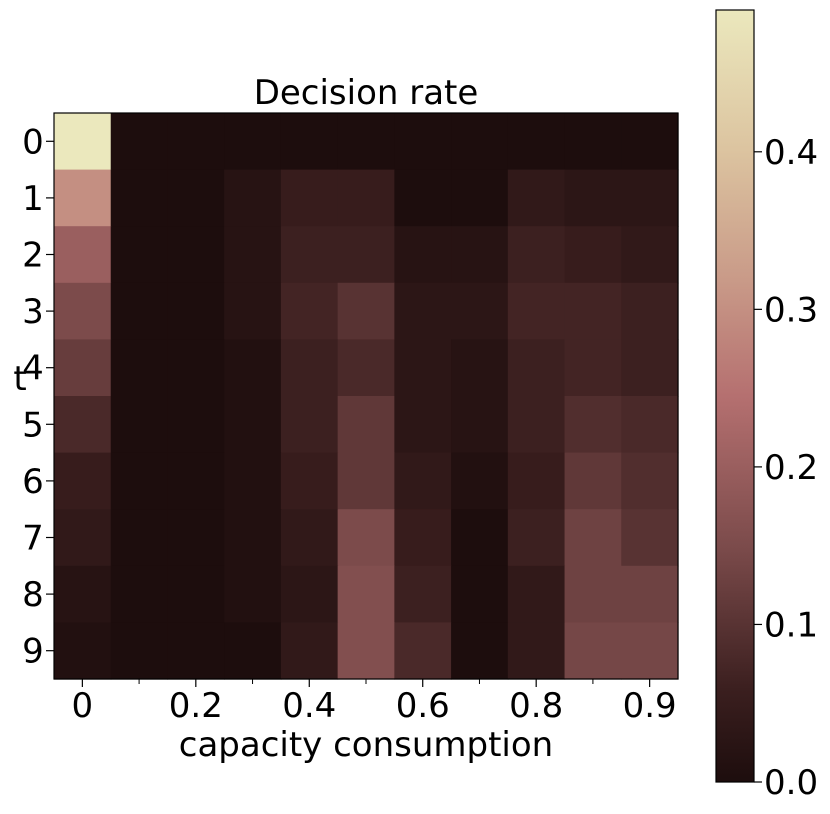 The image size is (830, 814). What do you see at coordinates (791, 153) in the screenshot?
I see `colorbar-tick-label: 0.4` at bounding box center [791, 153].